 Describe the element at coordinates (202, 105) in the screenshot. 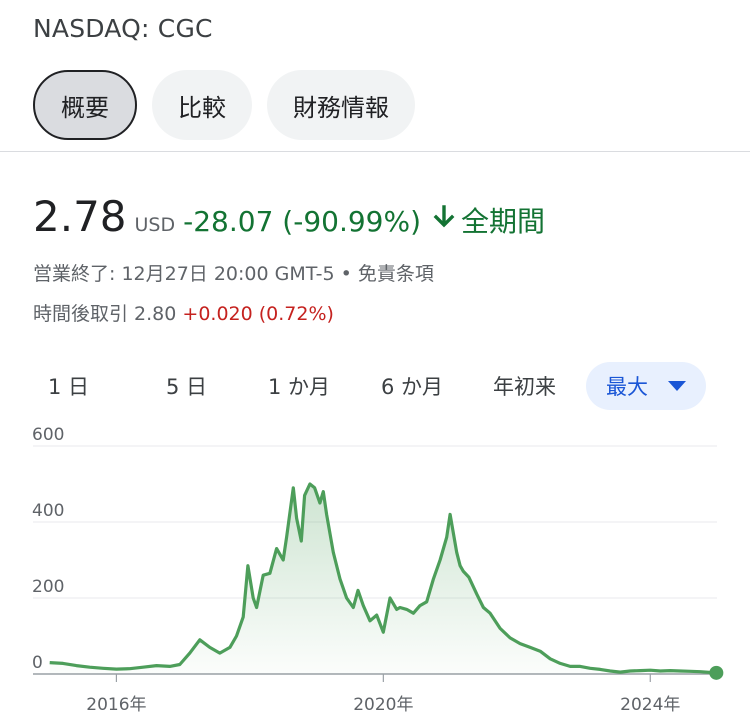

I see `tab-compare: 比較` at that location.